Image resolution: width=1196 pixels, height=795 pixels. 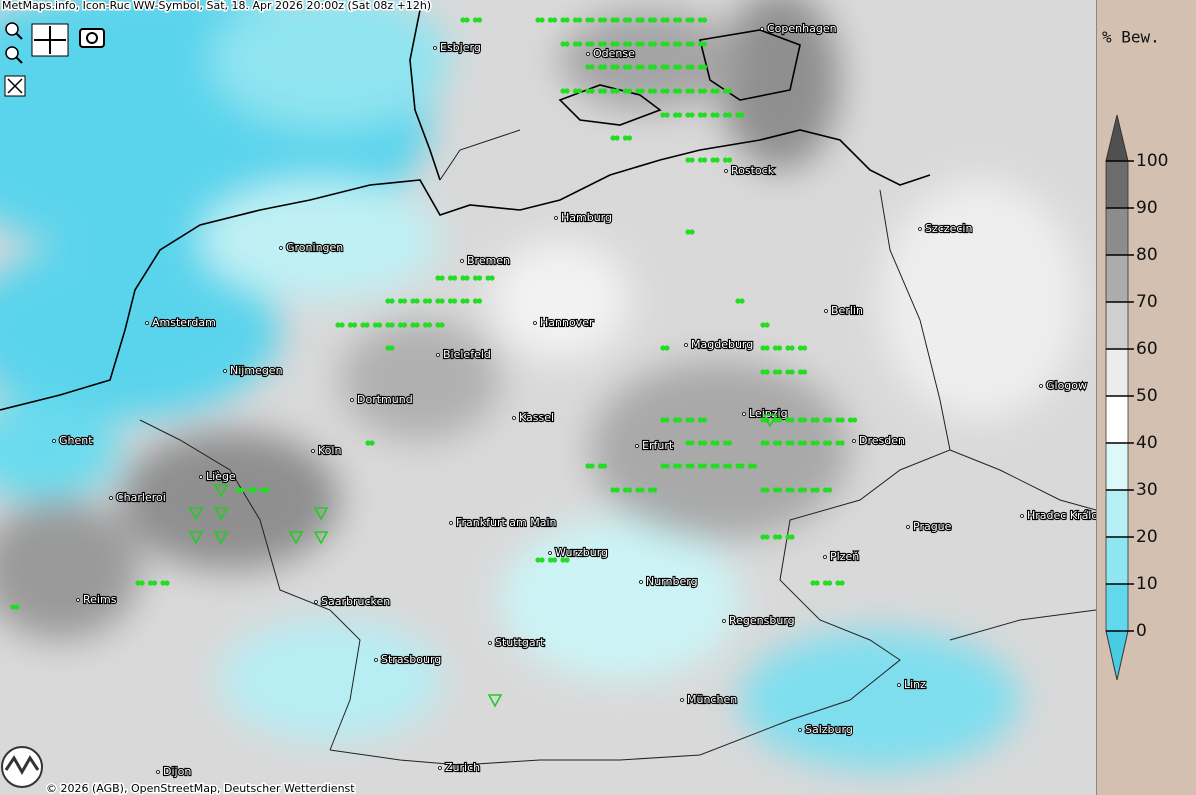 What do you see at coordinates (15, 86) in the screenshot?
I see `fullscreen` at bounding box center [15, 86].